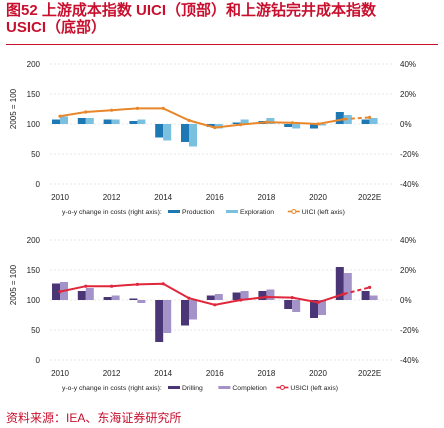  Describe the element at coordinates (314, 388) in the screenshot. I see `legend-label-line: USICI (left axis)` at that location.